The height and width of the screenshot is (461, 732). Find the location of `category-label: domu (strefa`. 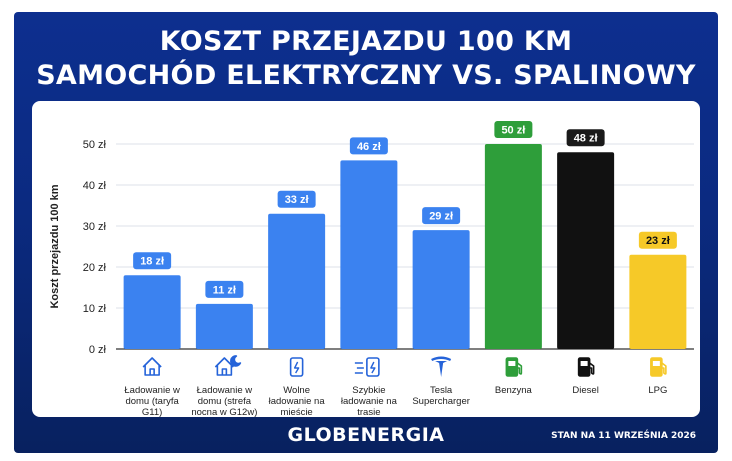

category-label: domu (strefa is located at coordinates (225, 401).